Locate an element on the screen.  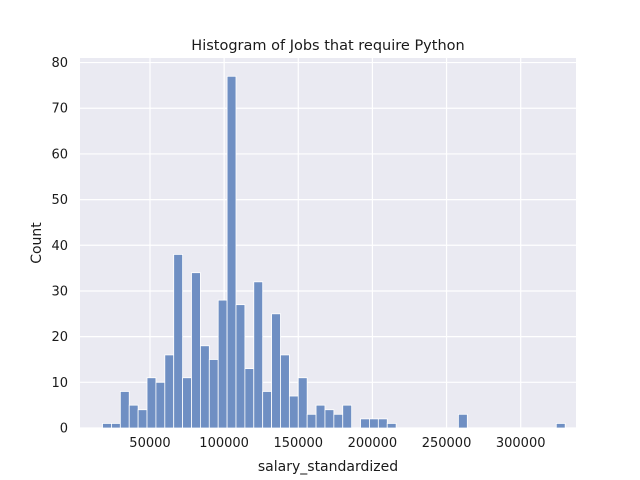
x-axis-label: salary_standardized is located at coordinates (328, 467).